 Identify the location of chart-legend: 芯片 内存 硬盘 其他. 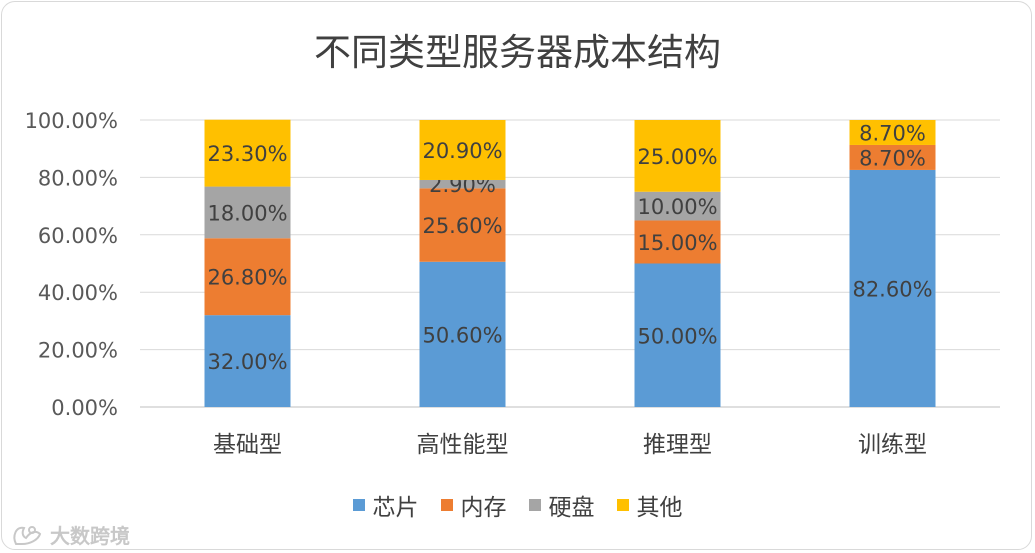
(517, 505).